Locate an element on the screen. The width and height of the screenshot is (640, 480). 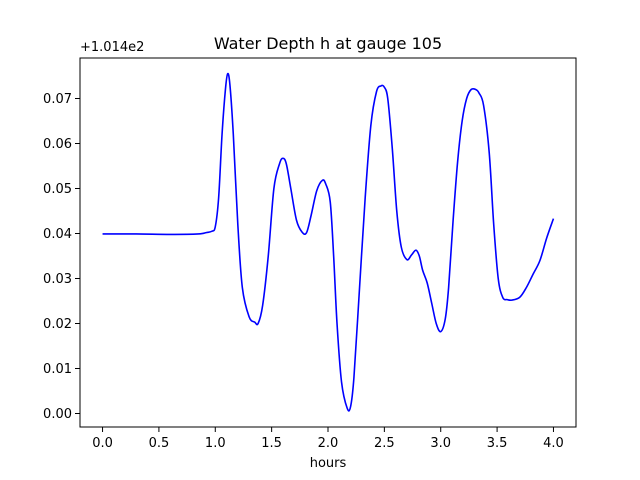
x-tick-label: 0.5 is located at coordinates (159, 443).